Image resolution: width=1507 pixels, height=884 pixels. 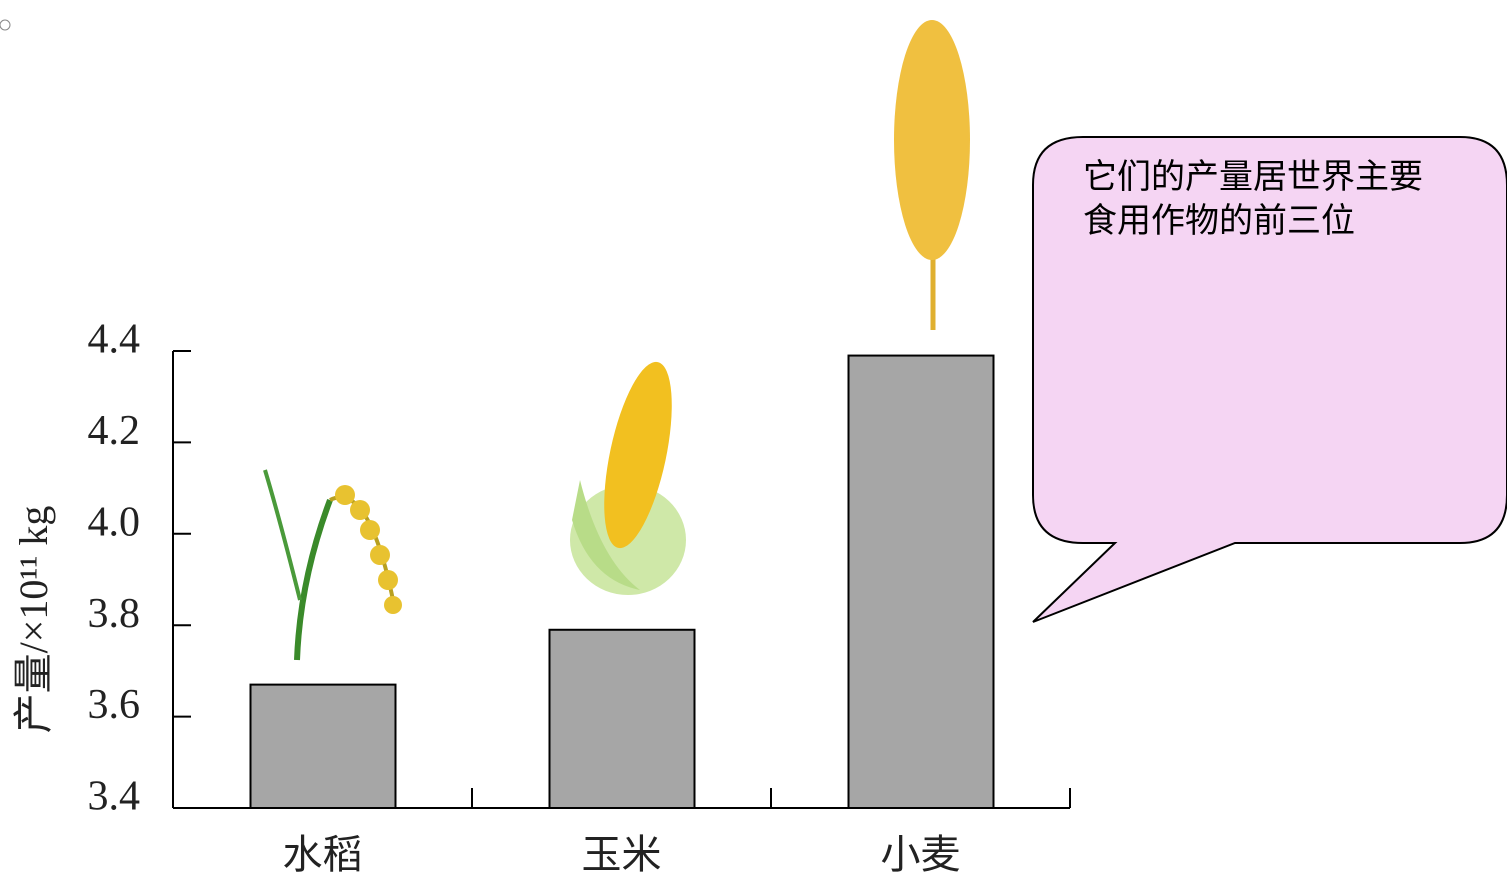 I want to click on x-tick-label: 小麦, so click(x=921, y=855).